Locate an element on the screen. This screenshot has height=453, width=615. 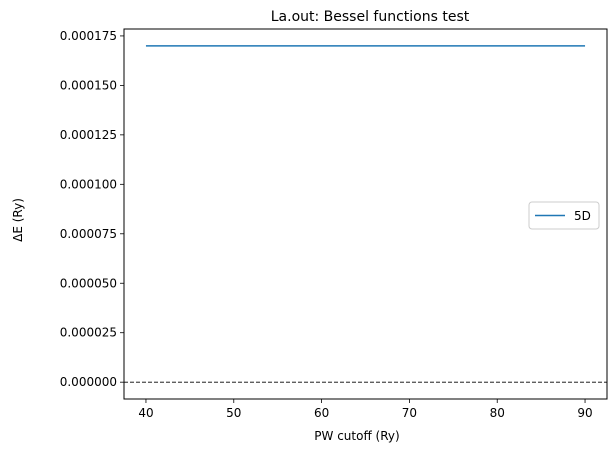
legend: 5D is located at coordinates (564, 215).